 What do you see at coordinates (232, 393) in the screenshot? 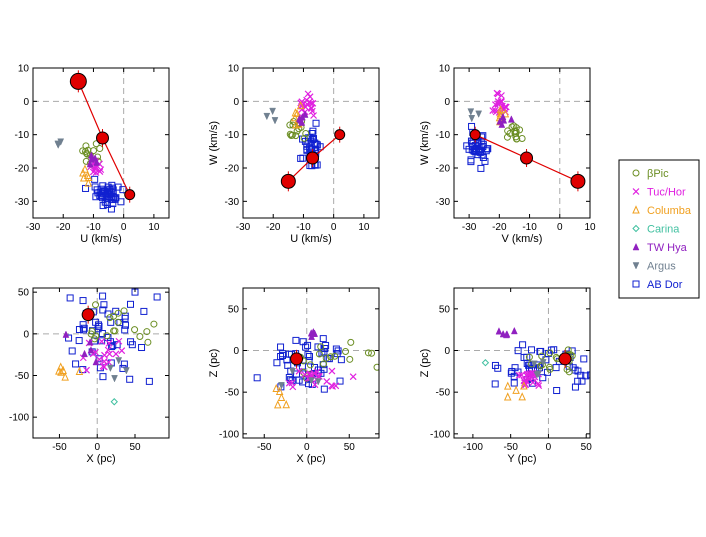
I see `y-tick-label: -50` at bounding box center [232, 393].